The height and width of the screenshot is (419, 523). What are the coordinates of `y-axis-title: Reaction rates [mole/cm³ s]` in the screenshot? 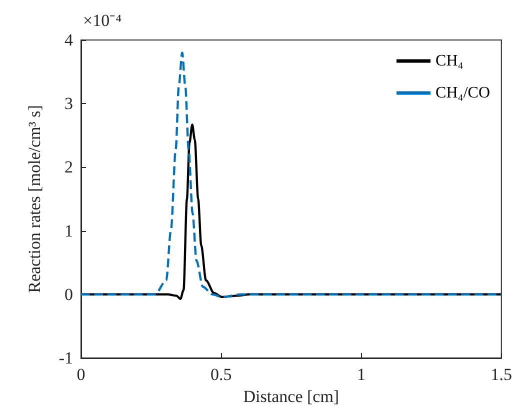 It's located at (34, 199).